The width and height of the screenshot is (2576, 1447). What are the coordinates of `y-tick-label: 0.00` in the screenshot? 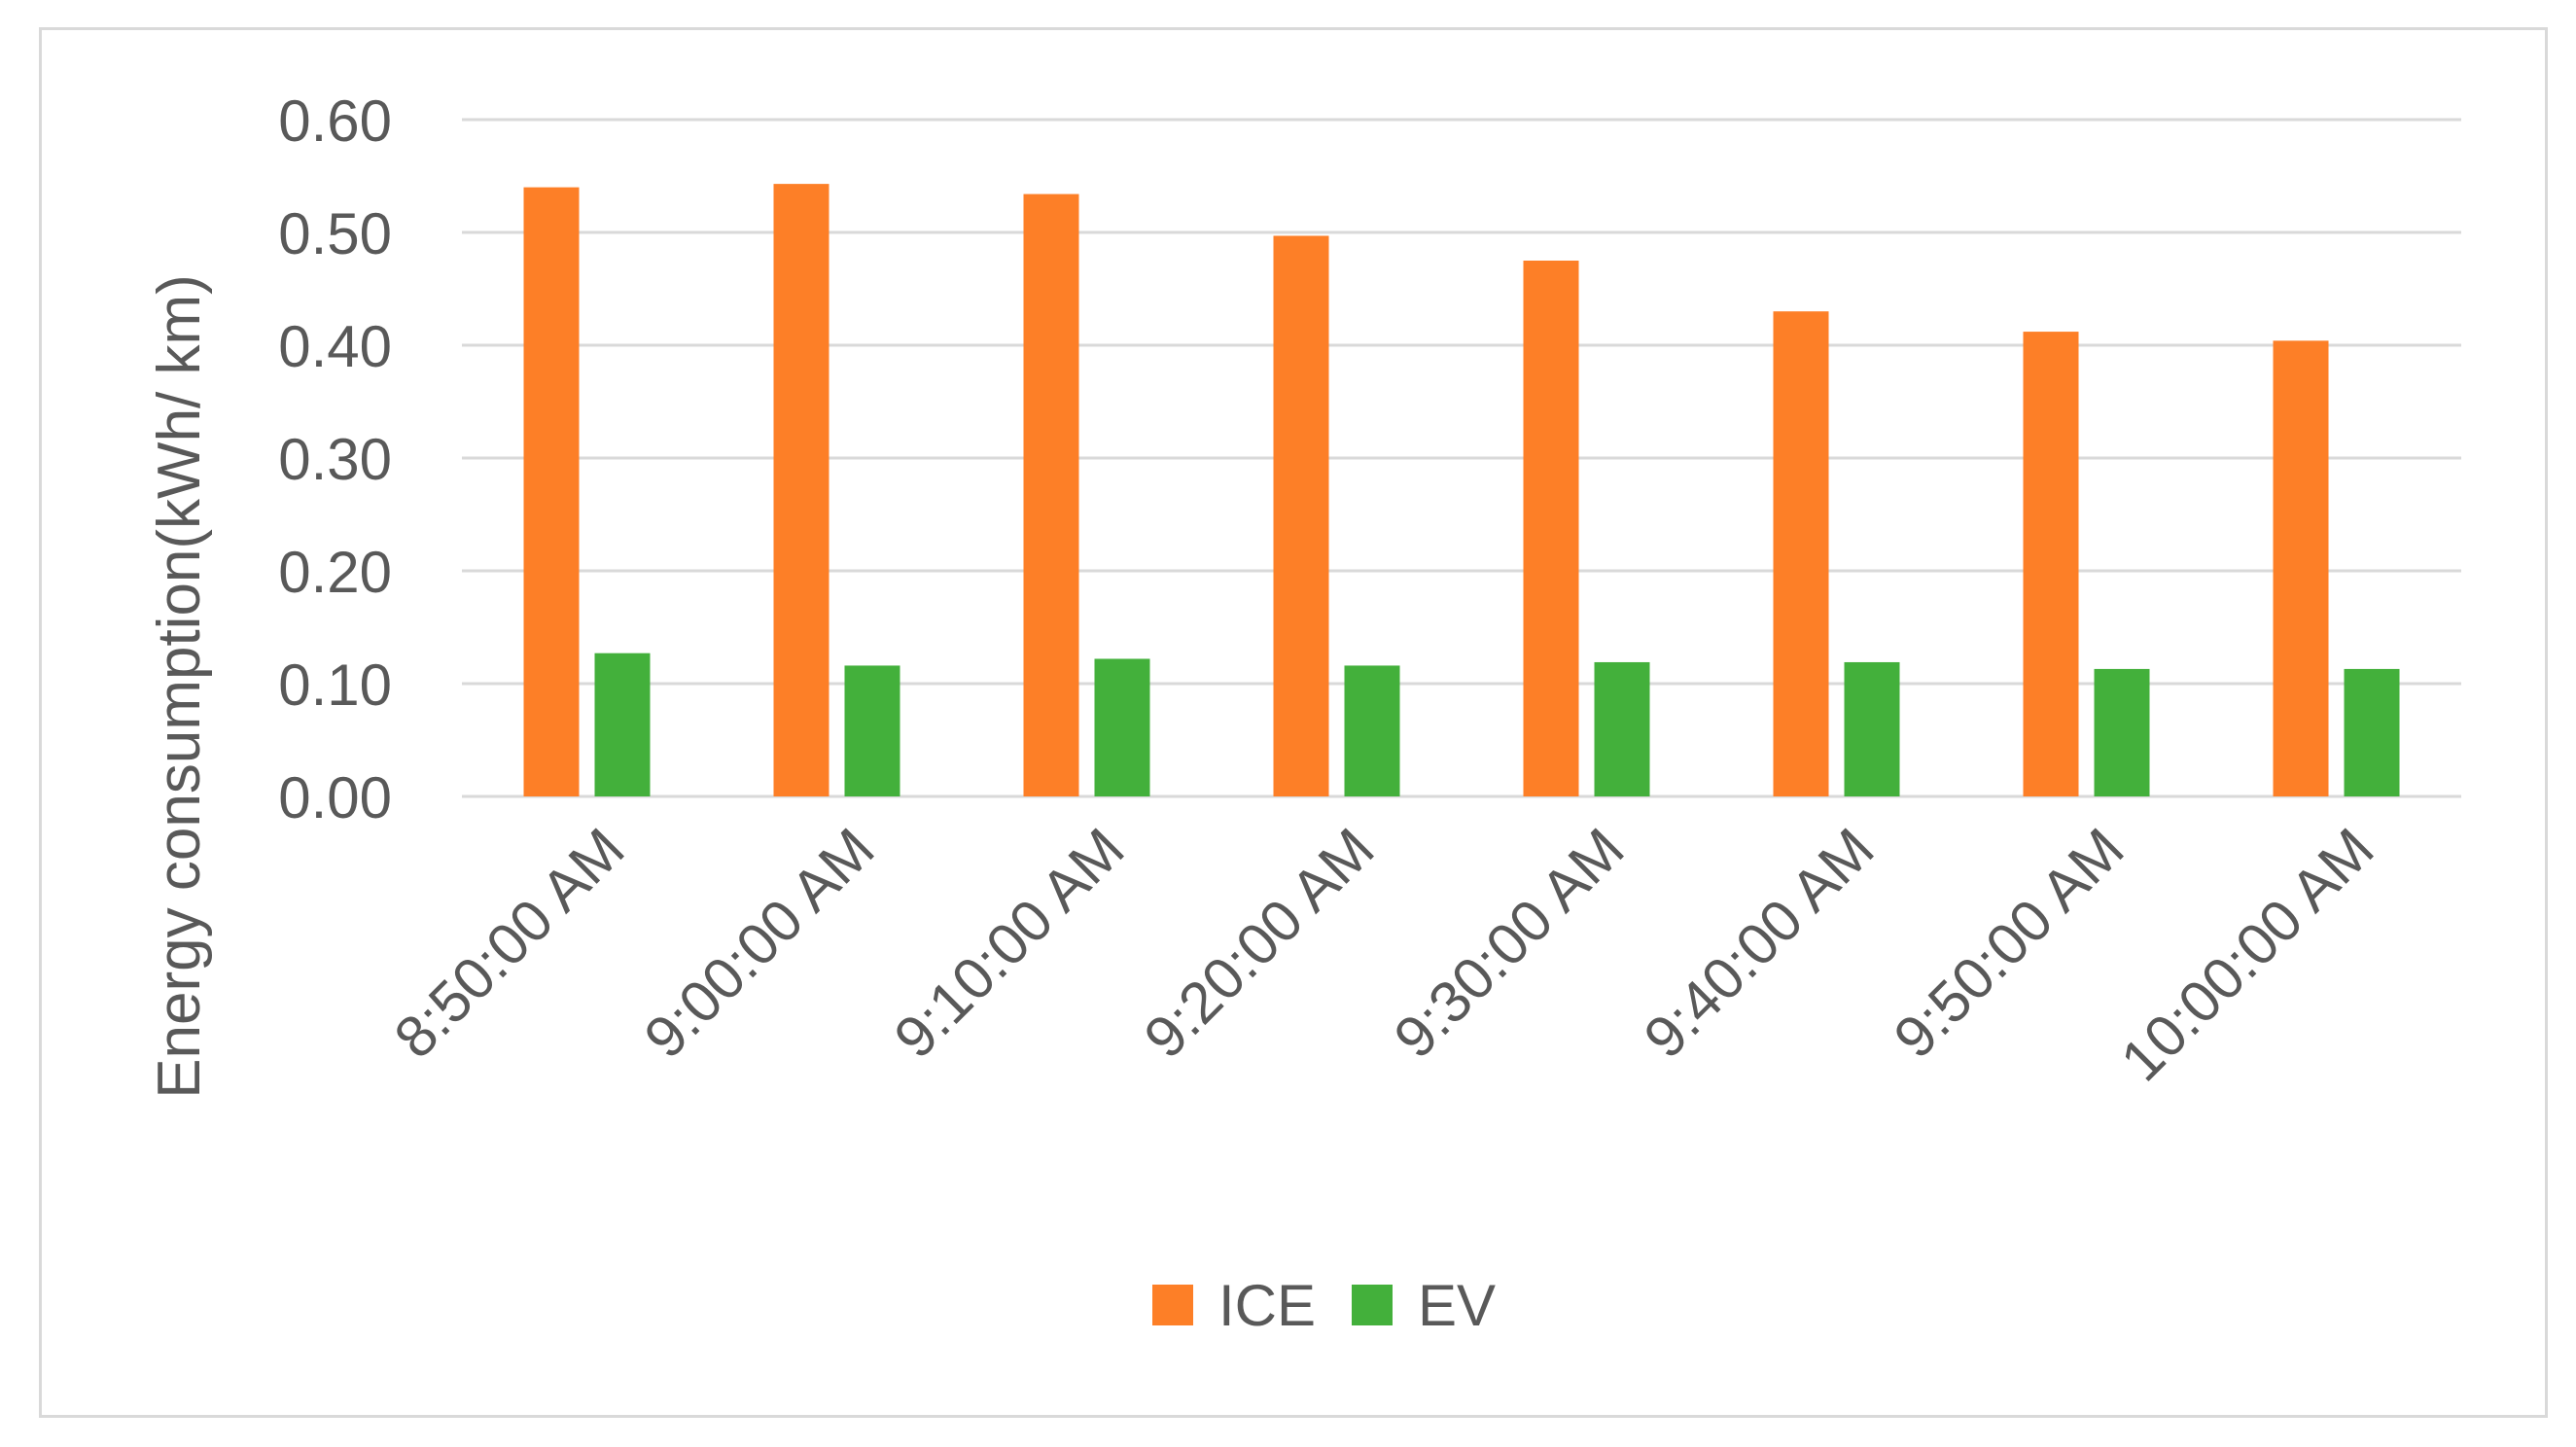 It's located at (335, 797).